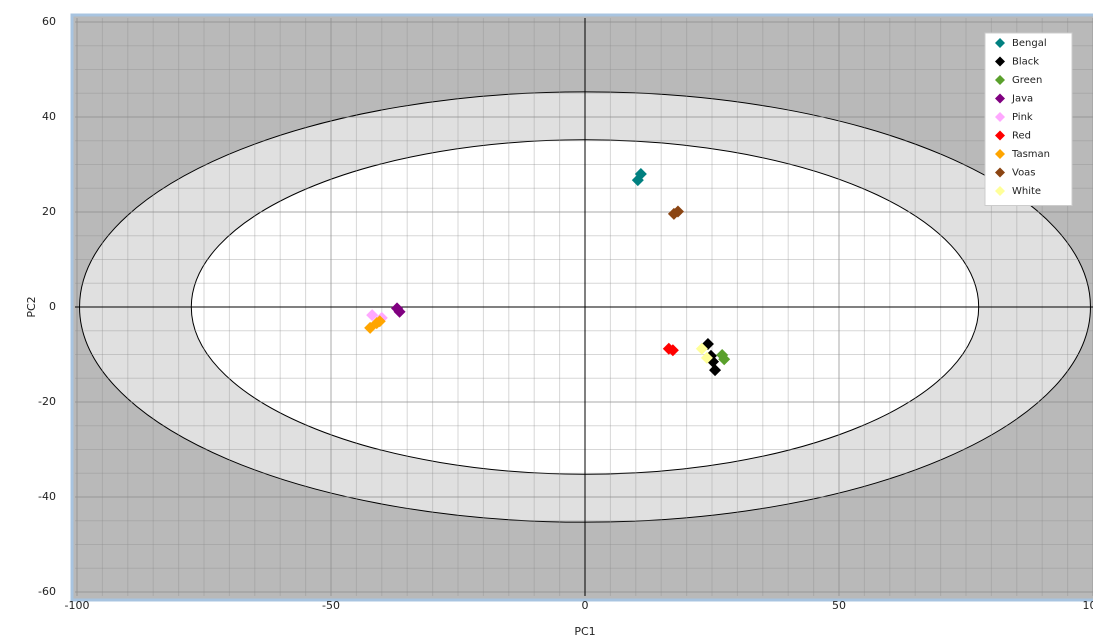 This screenshot has height=639, width=1093. I want to click on legend-label: Voas, so click(1024, 173).